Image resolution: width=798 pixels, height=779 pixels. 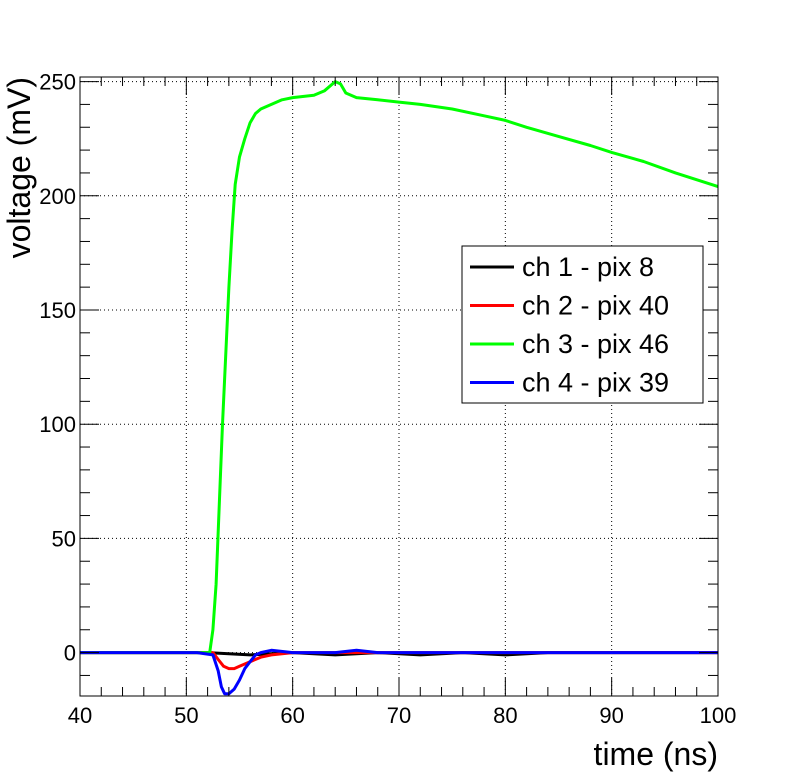 I want to click on x-tick-label: 70, so click(x=399, y=715).